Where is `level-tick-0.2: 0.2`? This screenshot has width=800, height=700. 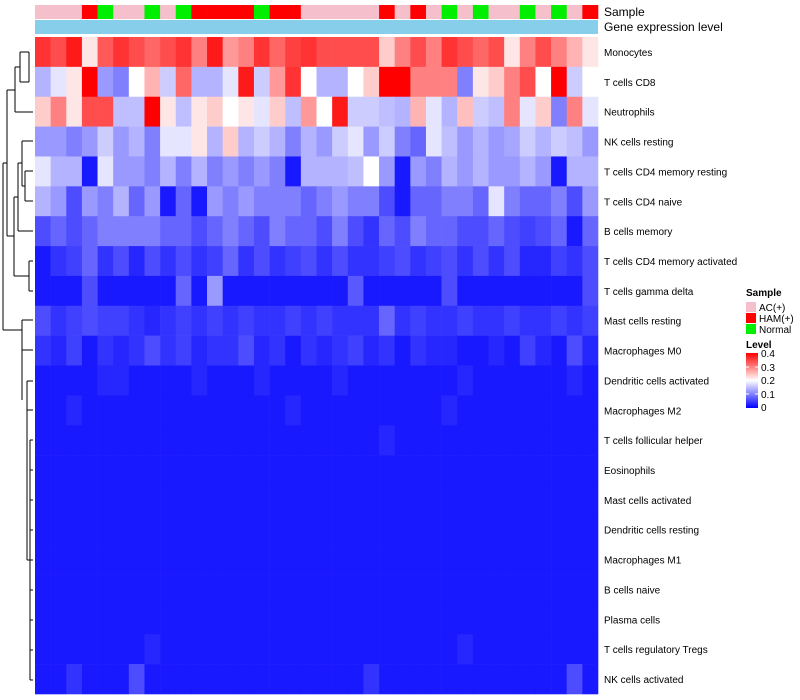 level-tick-0.2: 0.2 is located at coordinates (768, 381).